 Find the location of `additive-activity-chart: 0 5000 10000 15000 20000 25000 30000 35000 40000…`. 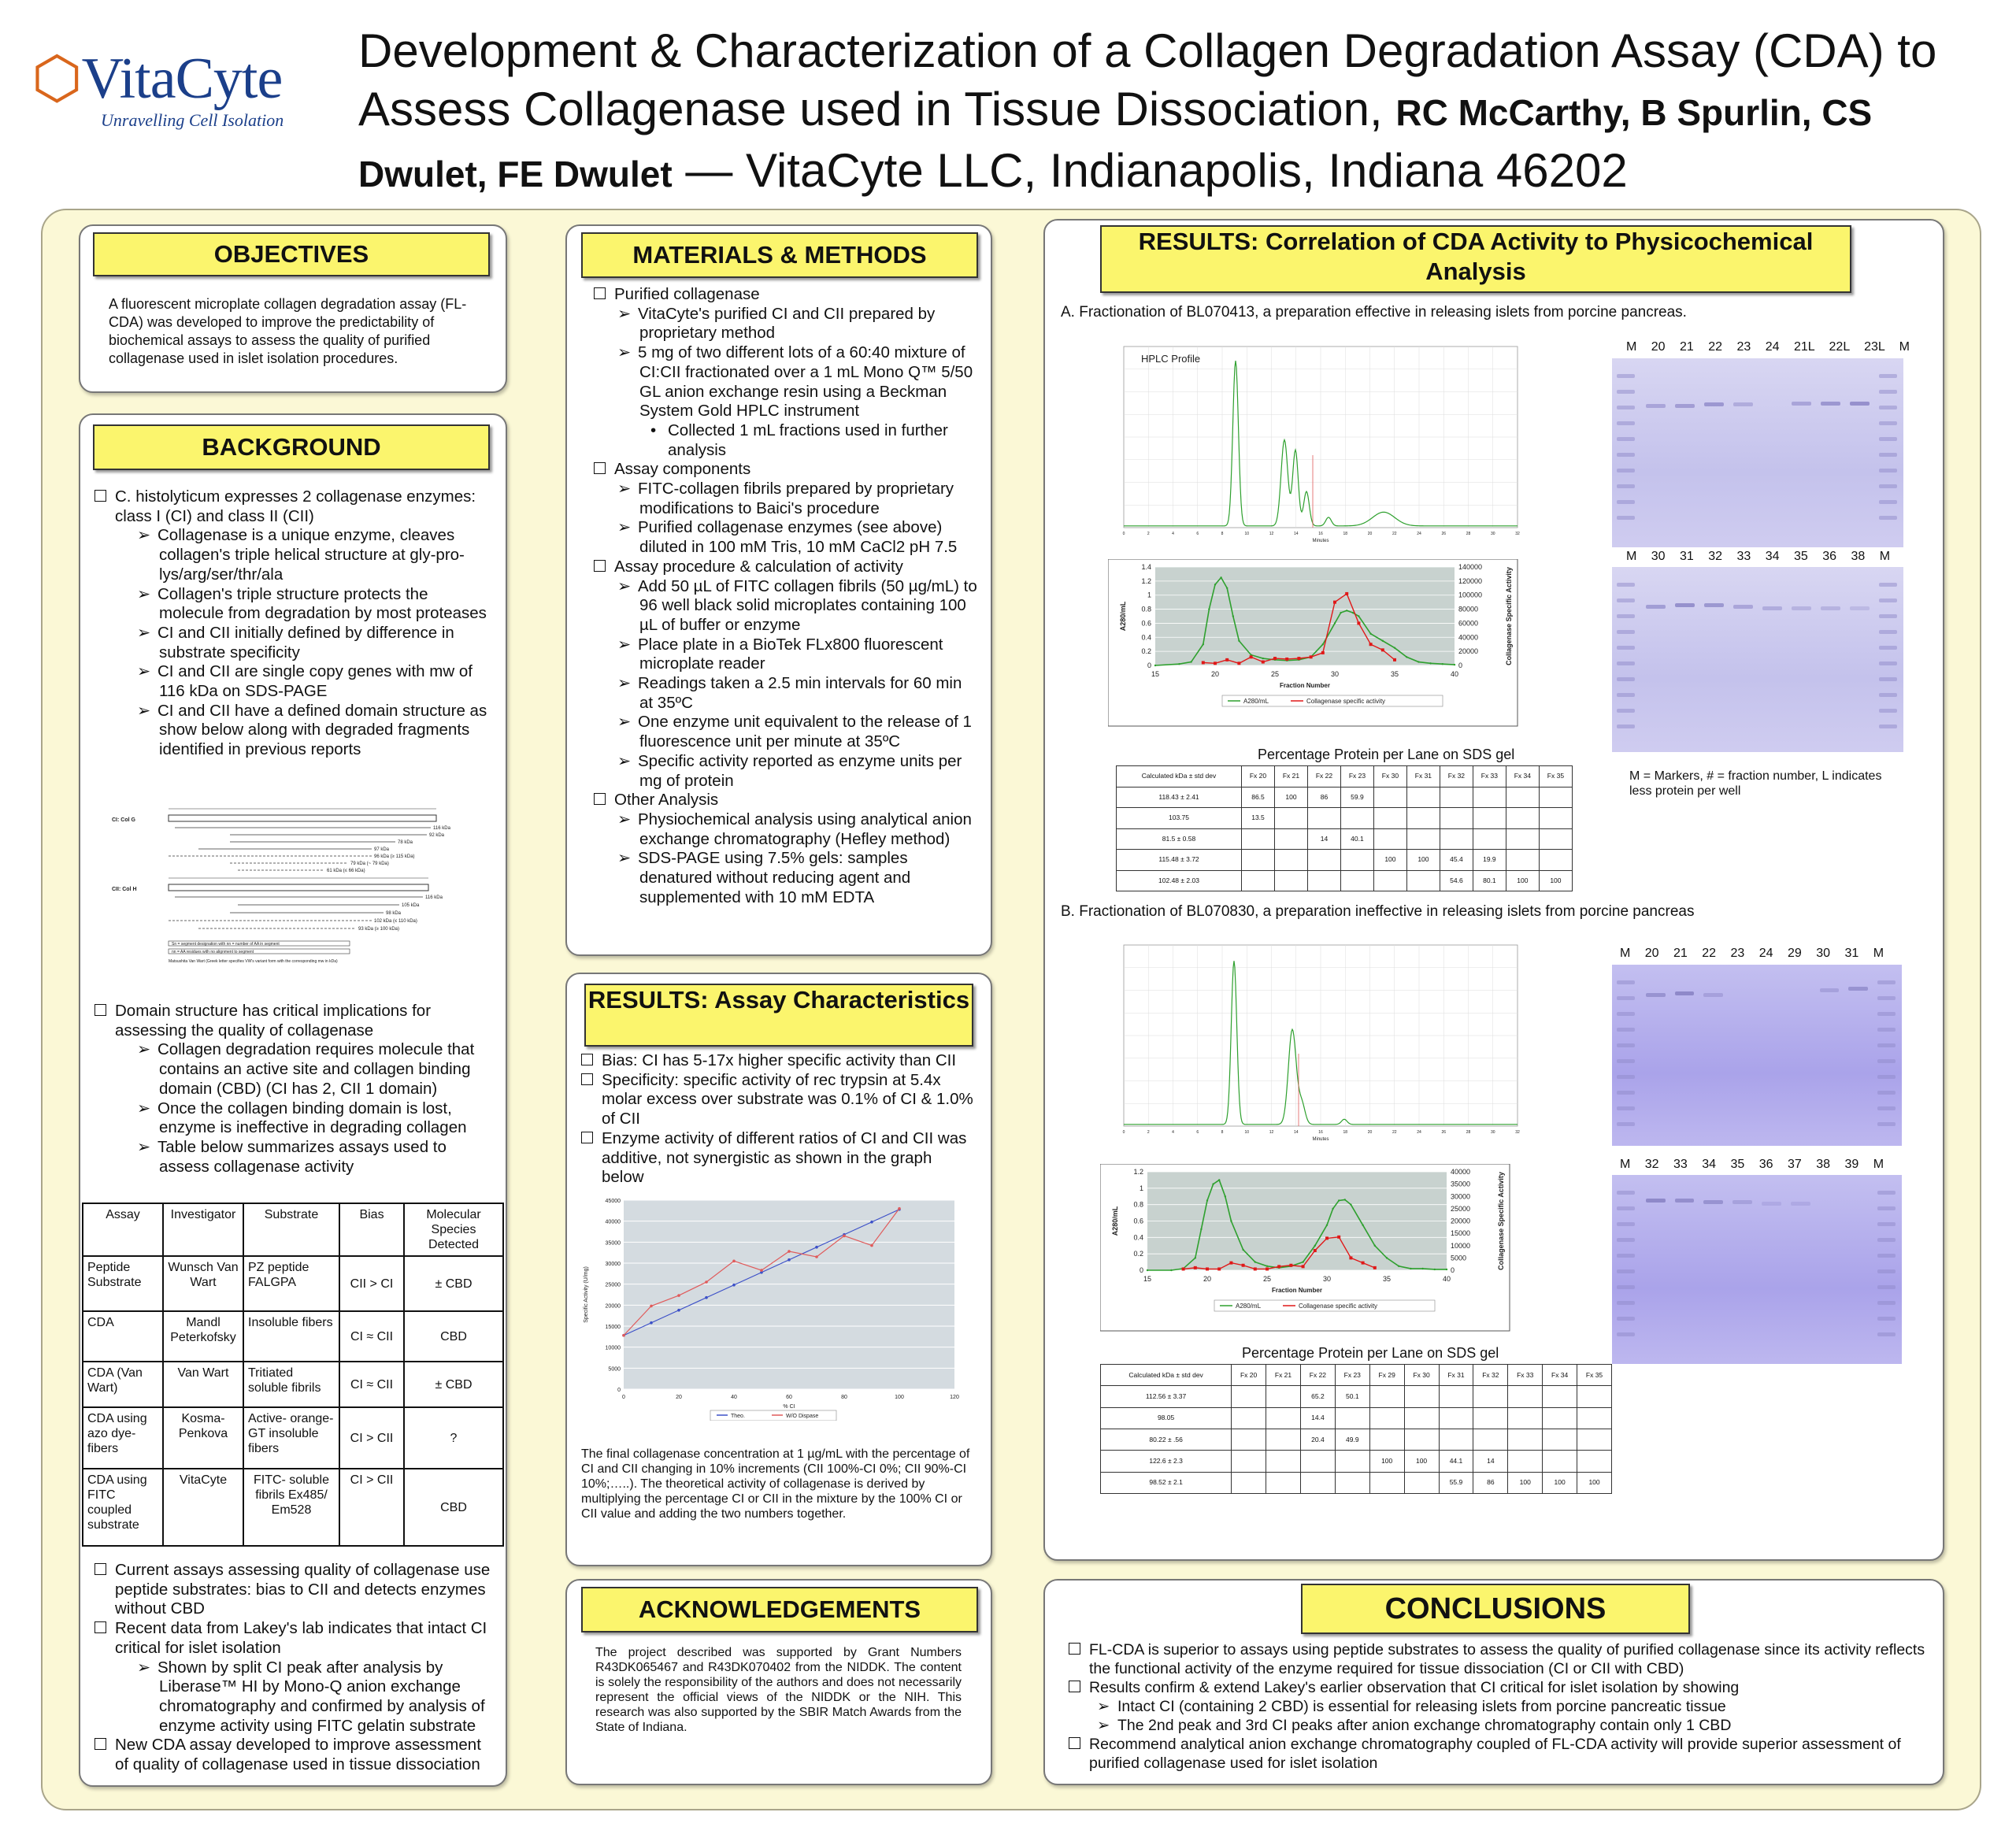

additive-activity-chart: 0 5000 10000 15000 20000 25000 30000 35000 40000… is located at coordinates (771, 1310).